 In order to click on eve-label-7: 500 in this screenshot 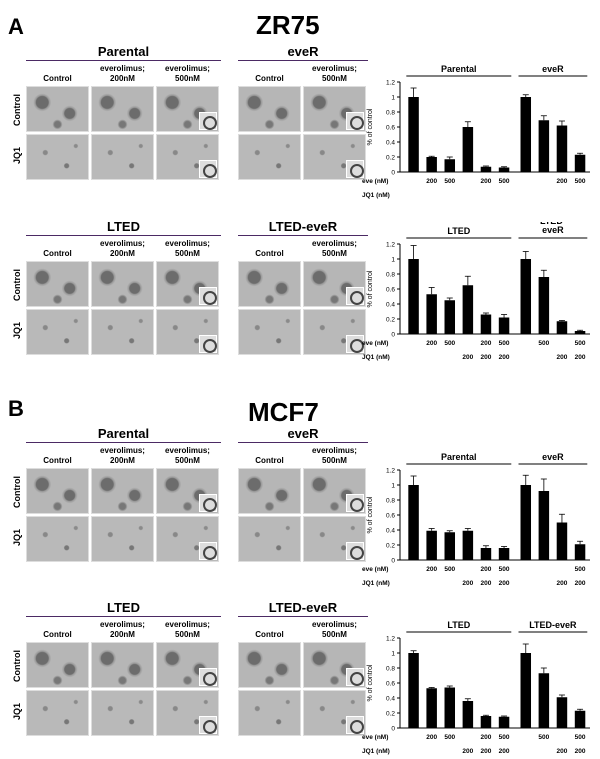, I will do `click(543, 343)`.